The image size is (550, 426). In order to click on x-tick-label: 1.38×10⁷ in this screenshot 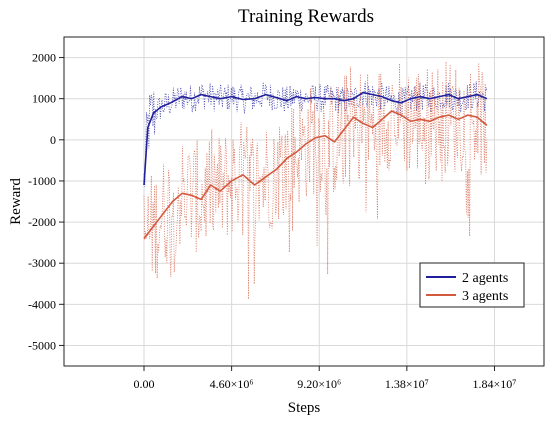, I will do `click(407, 384)`.